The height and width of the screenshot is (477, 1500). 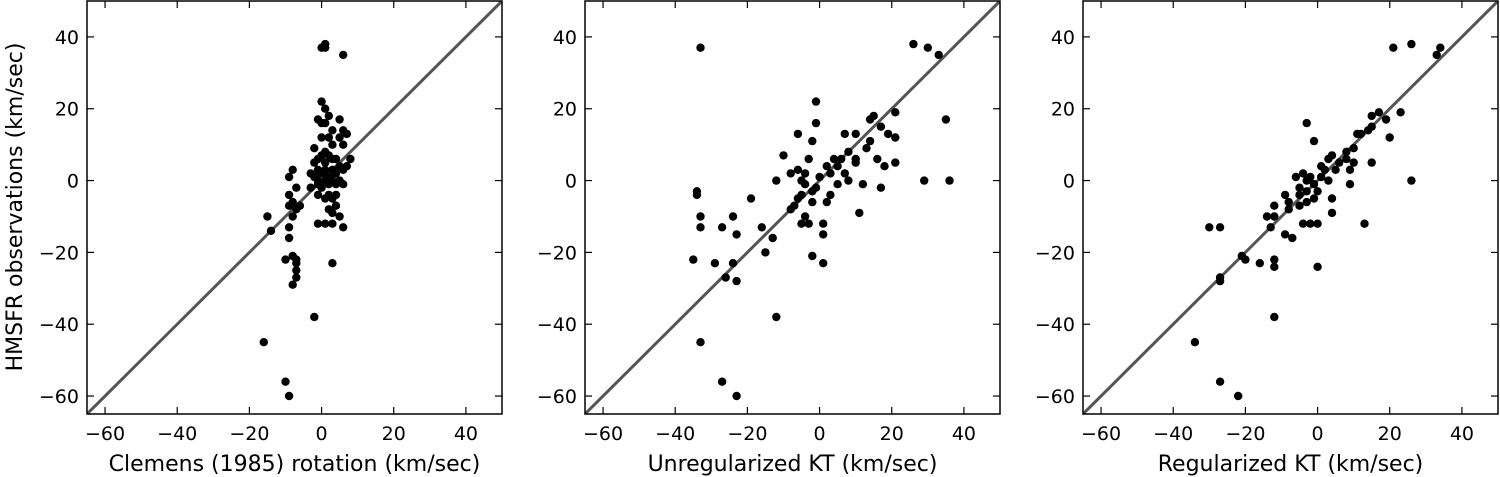 I want to click on y-tick-label: −20, so click(x=1055, y=253).